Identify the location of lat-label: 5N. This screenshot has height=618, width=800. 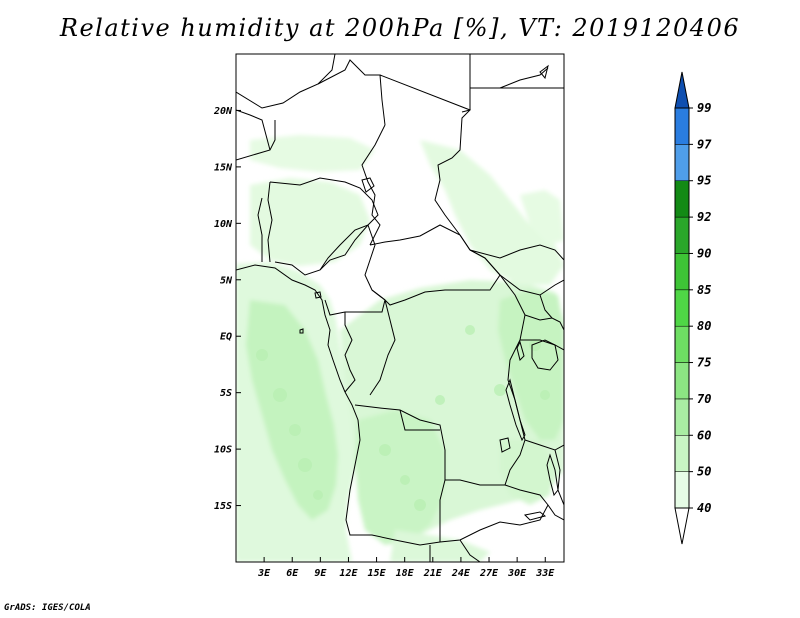
(226, 280).